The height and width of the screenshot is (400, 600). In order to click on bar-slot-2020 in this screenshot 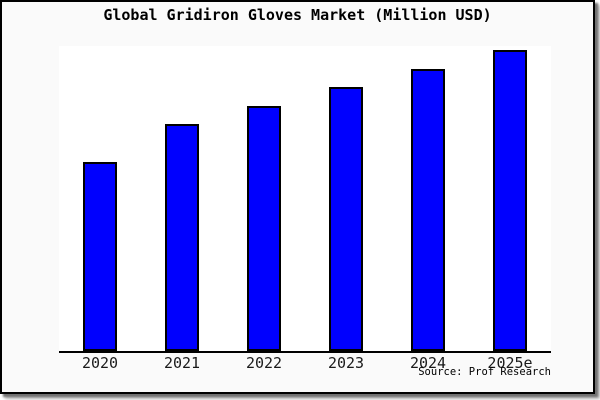, I will do `click(100, 198)`.